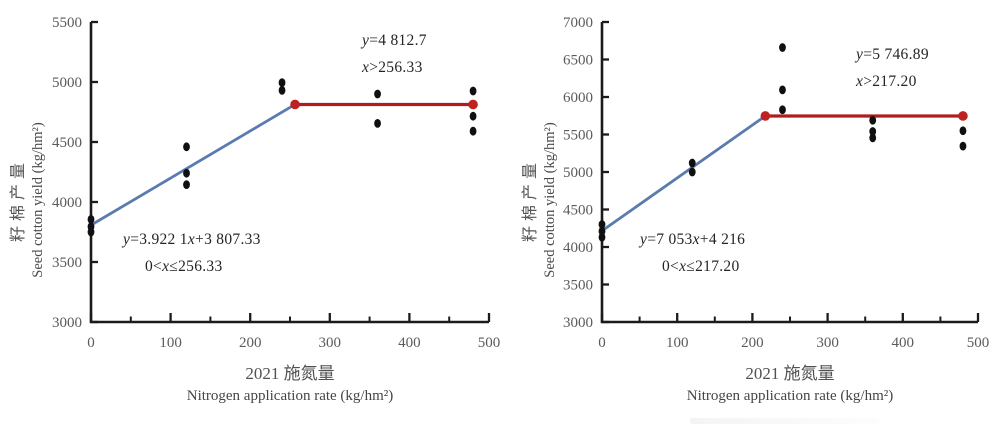 The height and width of the screenshot is (425, 1000). What do you see at coordinates (670, 239) in the screenshot?
I see `rise-slope: =7 053` at bounding box center [670, 239].